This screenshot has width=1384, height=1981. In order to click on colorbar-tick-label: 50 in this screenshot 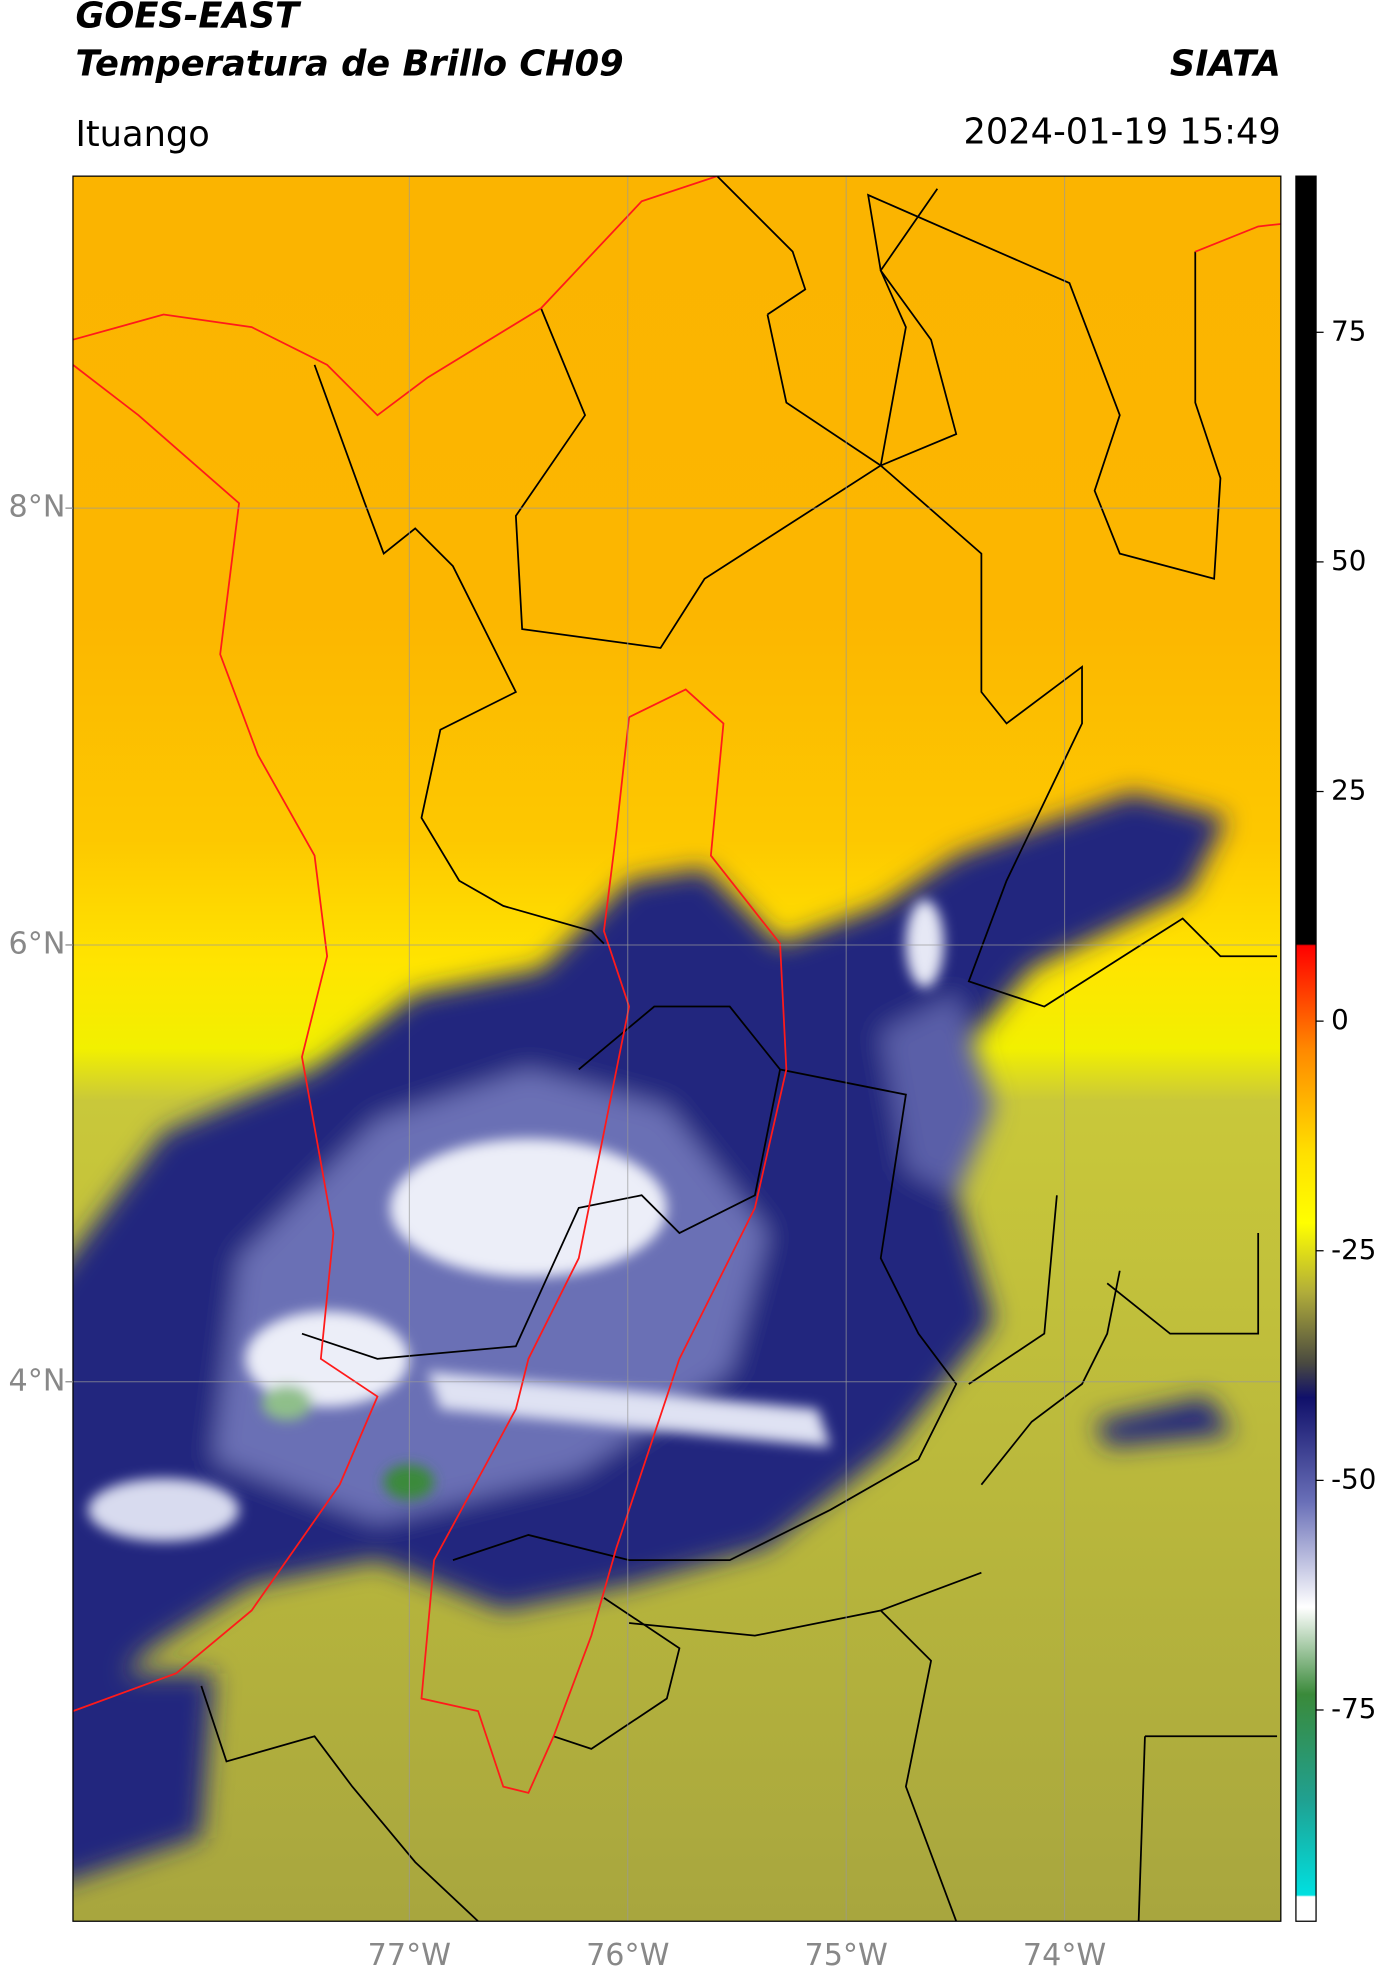, I will do `click(1348, 560)`.